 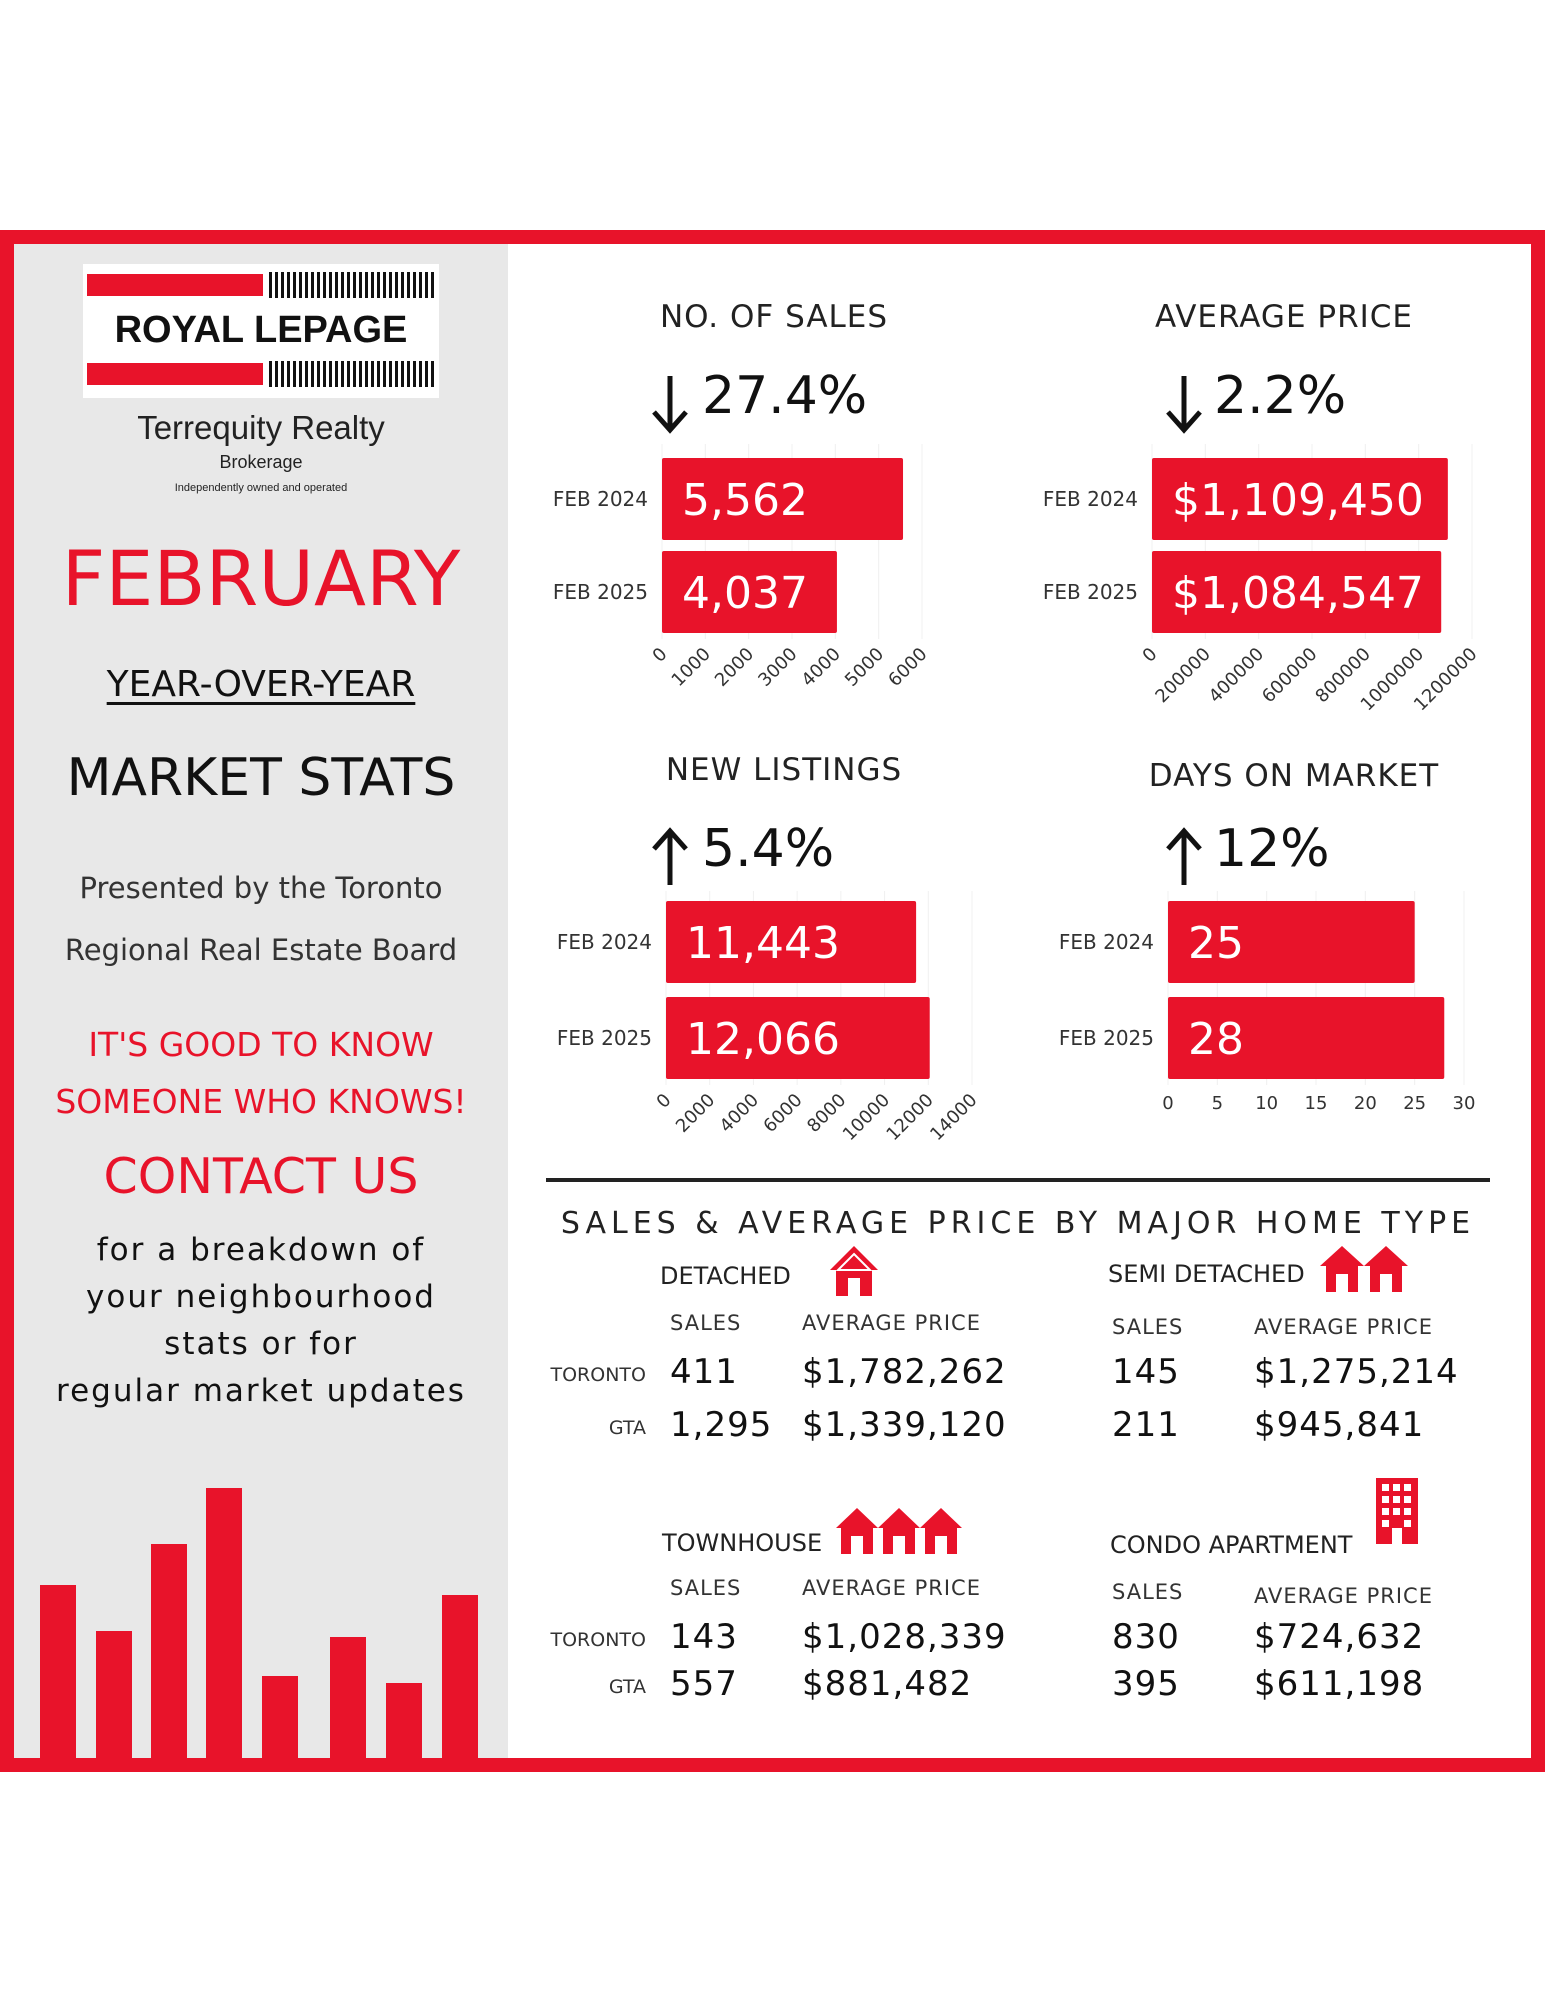 What do you see at coordinates (1184, 405) in the screenshot?
I see `arrow-down-icon` at bounding box center [1184, 405].